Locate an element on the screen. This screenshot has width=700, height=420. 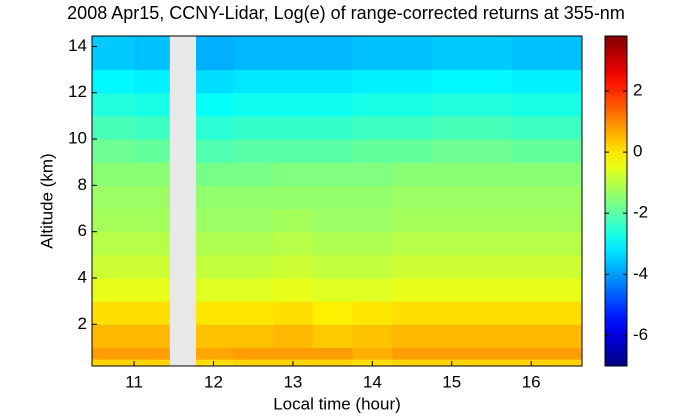
colorbar is located at coordinates (616, 201).